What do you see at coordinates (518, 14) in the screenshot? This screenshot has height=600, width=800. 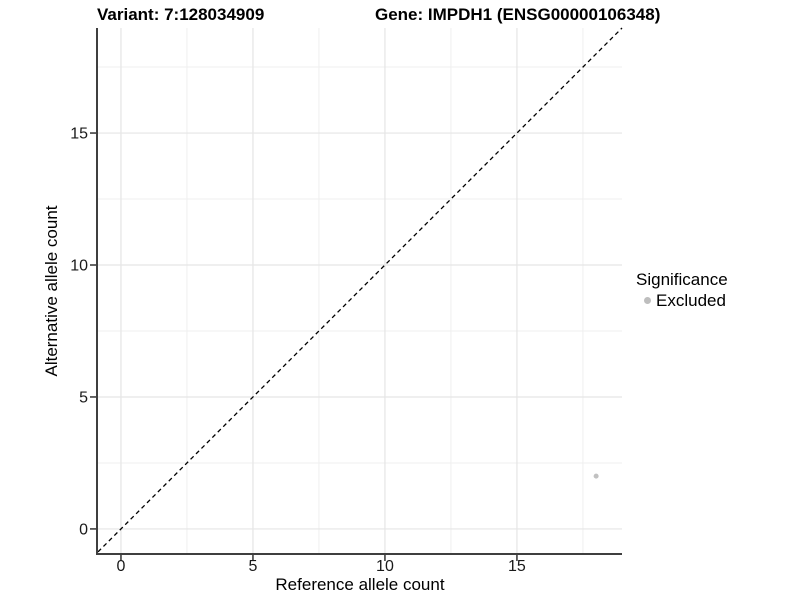 I see `gene-title: Gene: IMPDH1 (ENSG00000106348)` at bounding box center [518, 14].